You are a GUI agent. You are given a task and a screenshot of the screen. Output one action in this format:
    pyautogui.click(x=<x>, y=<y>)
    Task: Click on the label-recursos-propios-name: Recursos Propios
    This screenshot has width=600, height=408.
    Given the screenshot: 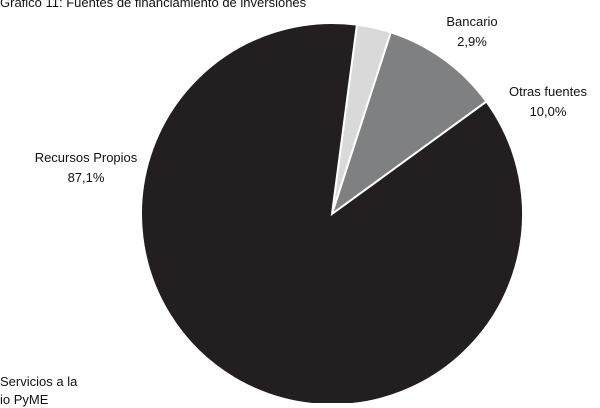 What is the action you would take?
    pyautogui.click(x=86, y=157)
    